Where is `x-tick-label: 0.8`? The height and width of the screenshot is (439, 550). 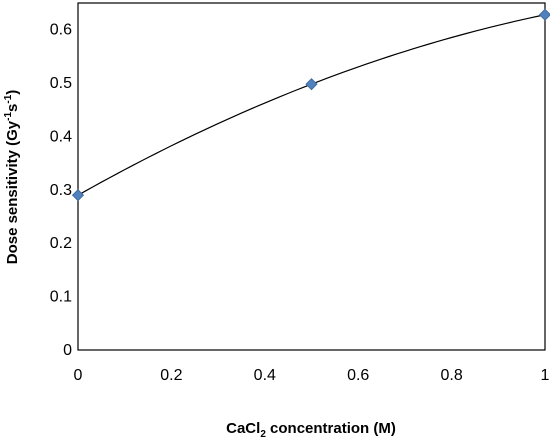 x-tick-label: 0.8 is located at coordinates (451, 375).